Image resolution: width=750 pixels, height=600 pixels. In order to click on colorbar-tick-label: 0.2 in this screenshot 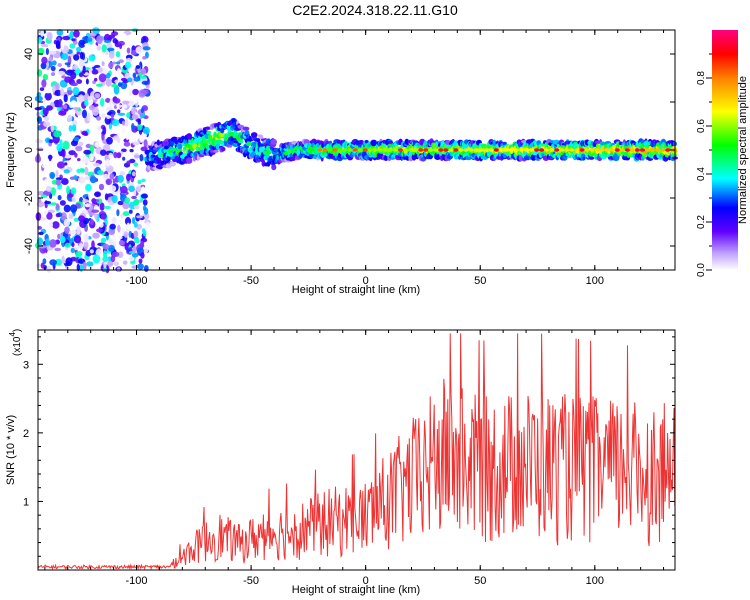, I will do `click(701, 222)`.